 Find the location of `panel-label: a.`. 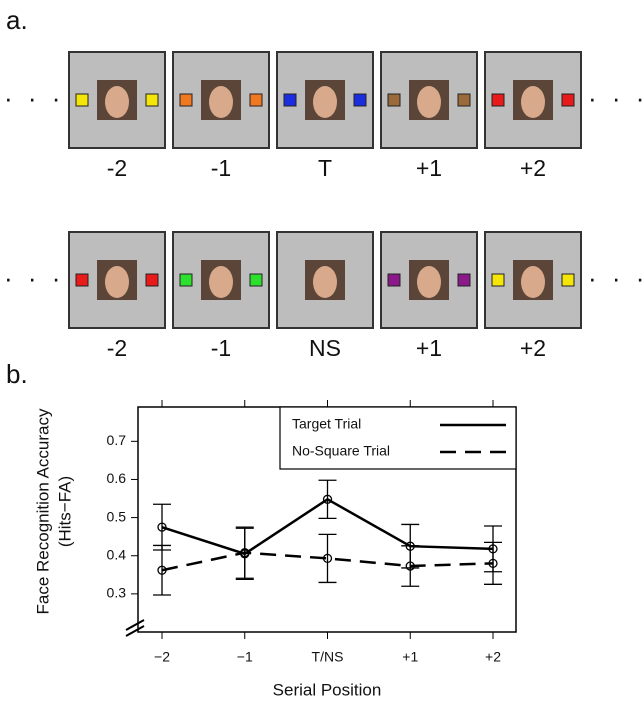

panel-label: a. is located at coordinates (17, 20).